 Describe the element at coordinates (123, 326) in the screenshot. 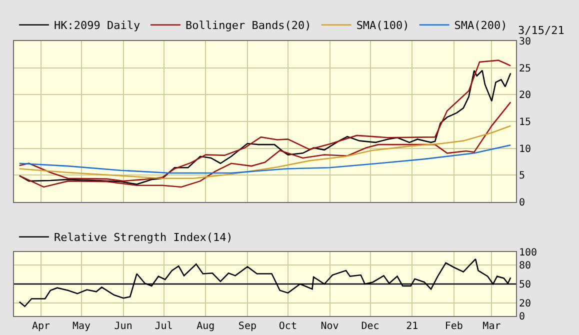

I see `x-tick-label: Jun` at that location.